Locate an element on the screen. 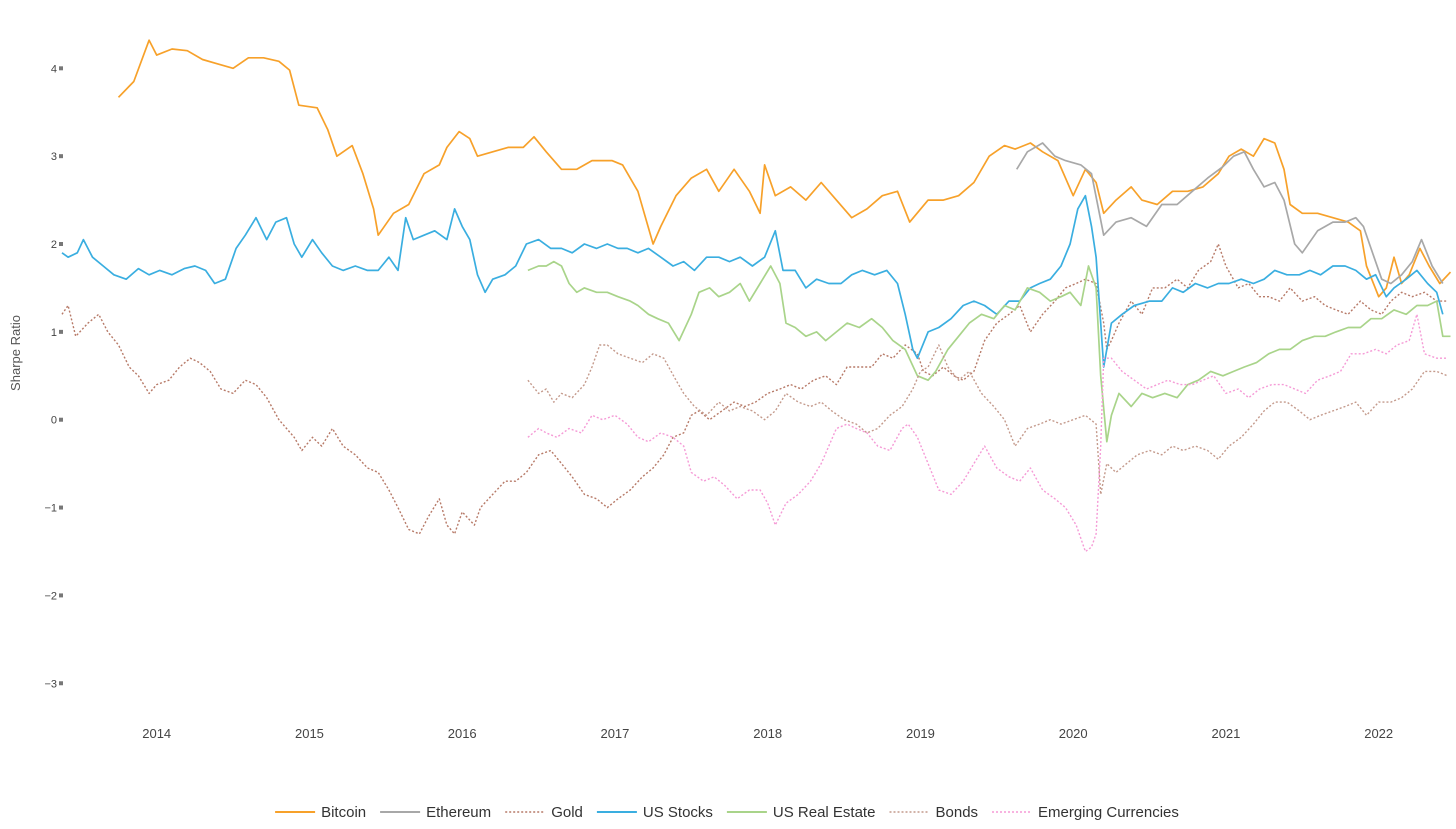  legend-label: Gold is located at coordinates (567, 812).